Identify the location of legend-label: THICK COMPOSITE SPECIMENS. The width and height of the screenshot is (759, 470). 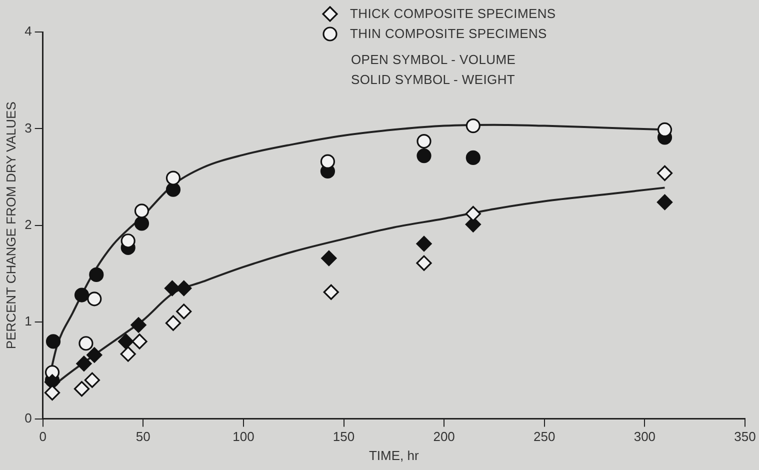
(453, 14).